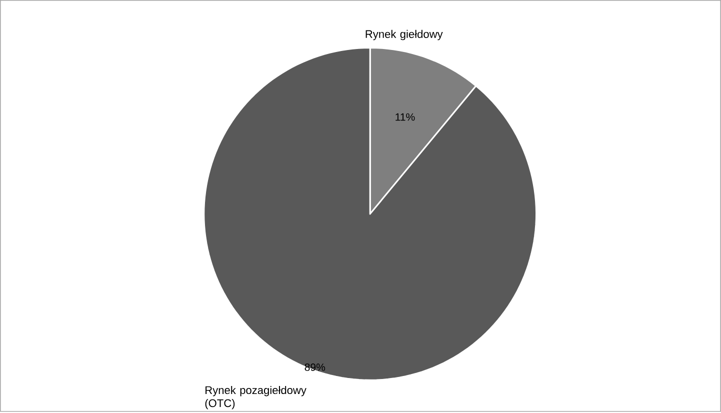 Image resolution: width=721 pixels, height=413 pixels. What do you see at coordinates (255, 398) in the screenshot?
I see `slice-label: Rynek pozagiełdowy (OTC)` at bounding box center [255, 398].